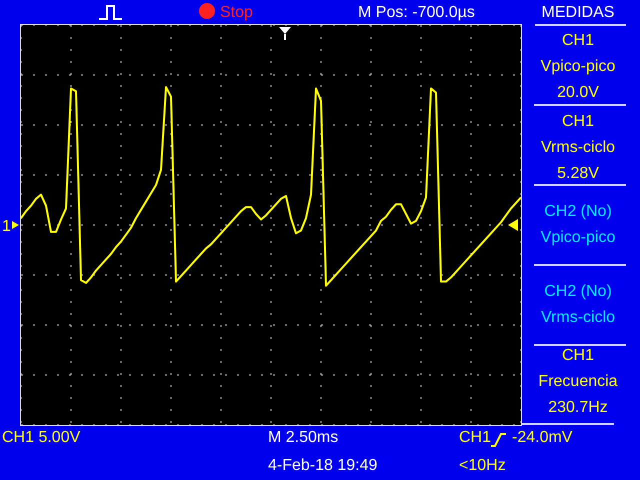 The width and height of the screenshot is (640, 480). What do you see at coordinates (323, 465) in the screenshot?
I see `text: 4-Feb-18 19:49` at bounding box center [323, 465].